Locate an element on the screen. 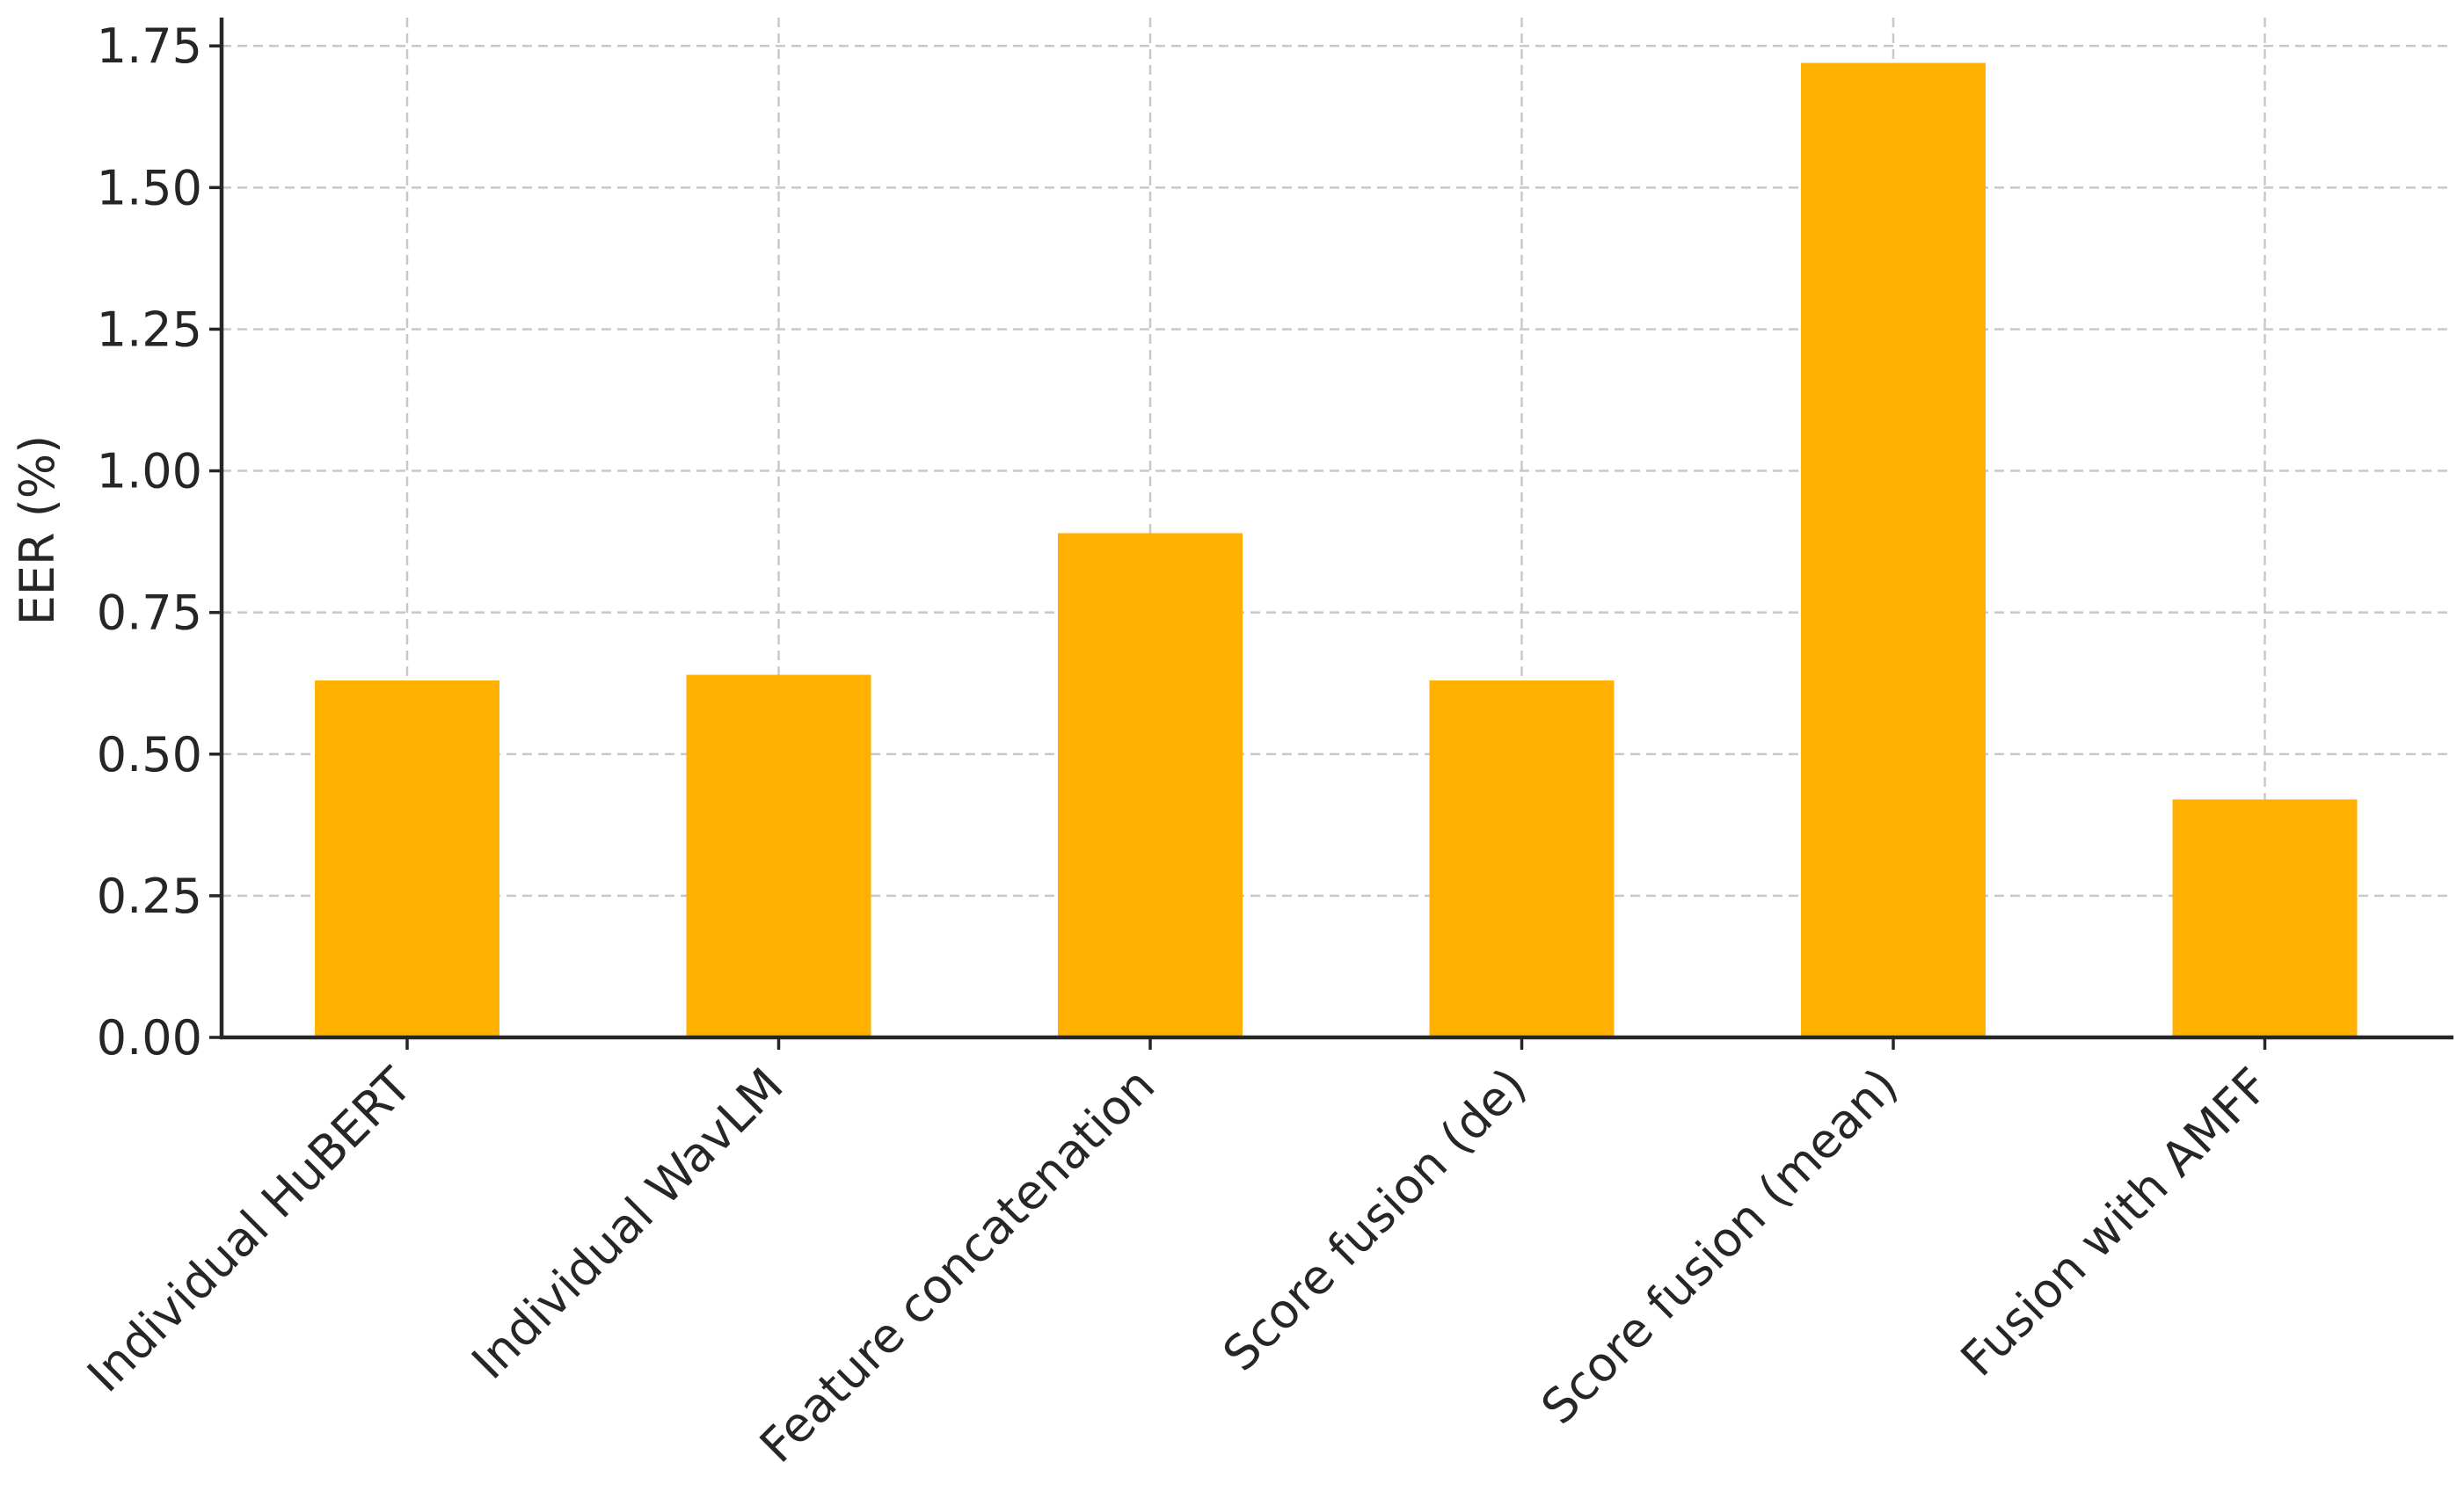 This screenshot has height=1506, width=2464. y-axis-label: EER (%) is located at coordinates (37, 530).